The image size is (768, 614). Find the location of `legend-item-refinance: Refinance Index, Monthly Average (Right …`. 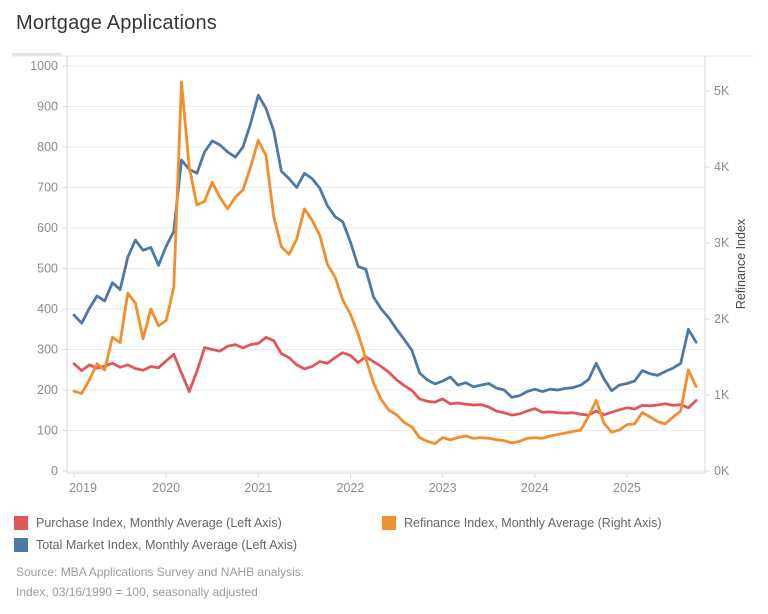

legend-item-refinance: Refinance Index, Monthly Average (Right … is located at coordinates (522, 523).